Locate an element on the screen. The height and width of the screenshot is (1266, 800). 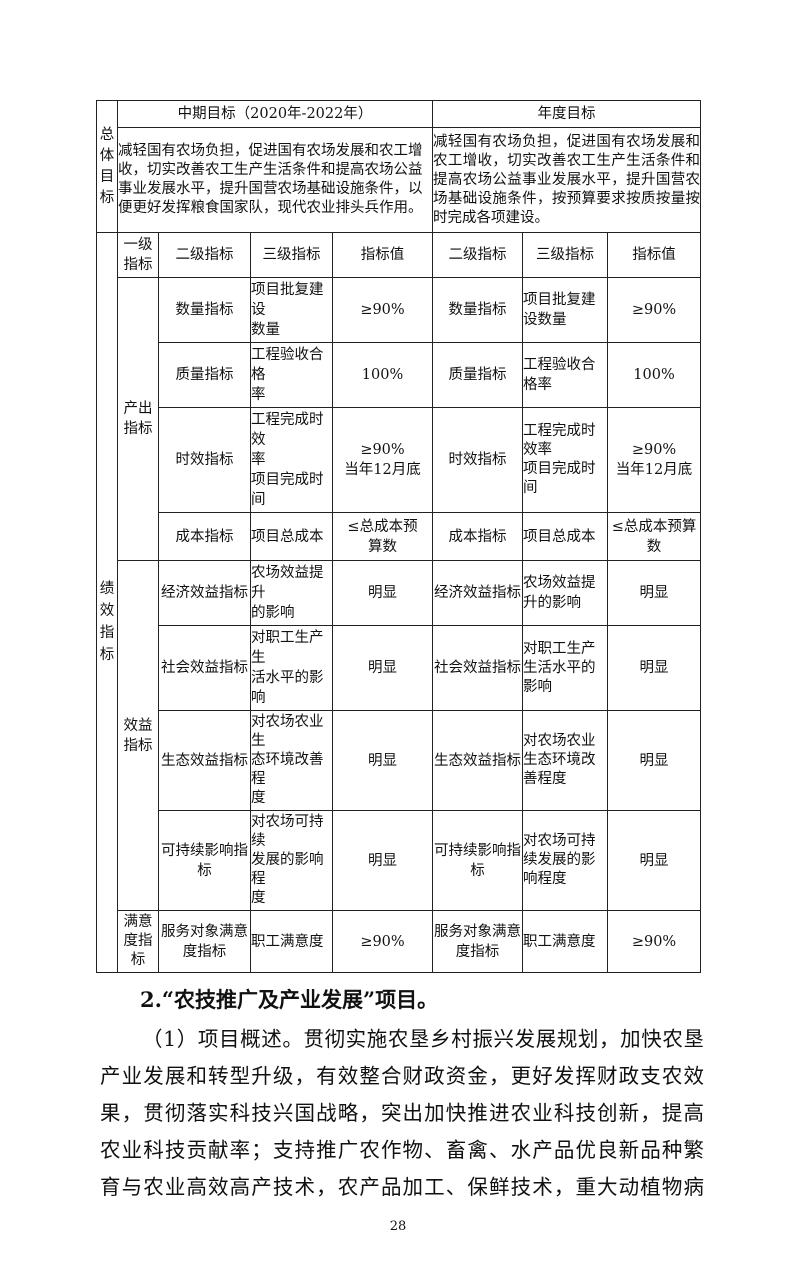
section-heading: 2.“农技推广及产业发展”项目。 is located at coordinates (289, 999).